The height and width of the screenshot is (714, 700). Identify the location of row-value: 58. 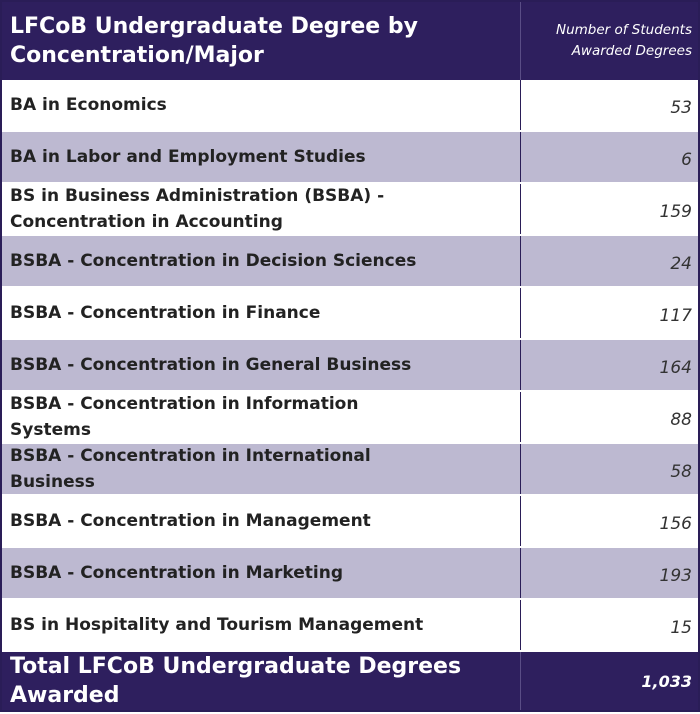
(681, 472).